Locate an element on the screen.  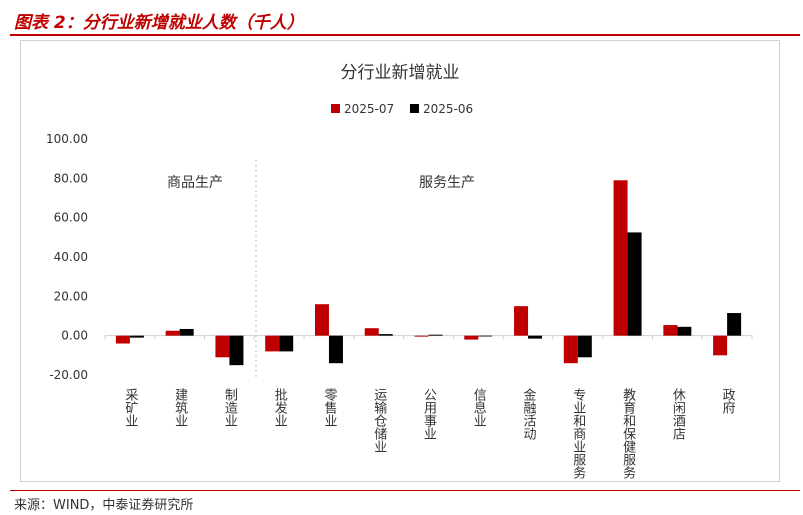
bar-2025-06-制造业 is located at coordinates (236, 350).